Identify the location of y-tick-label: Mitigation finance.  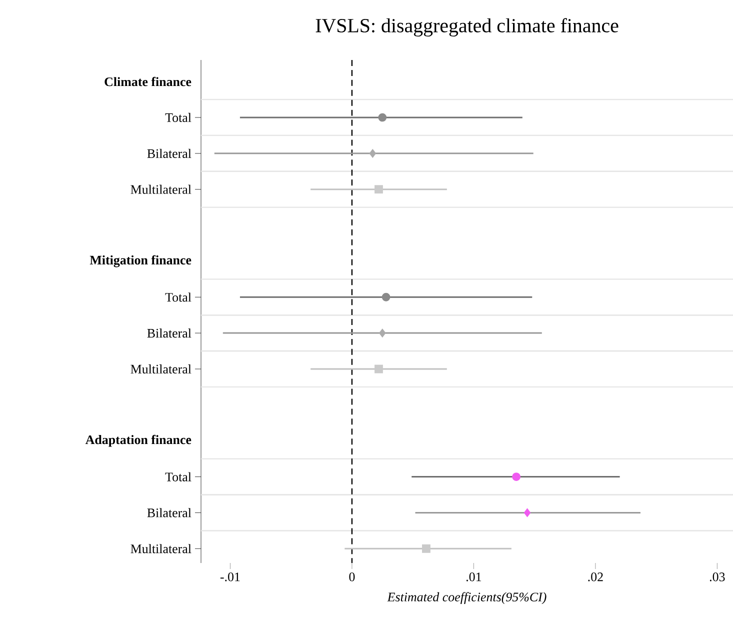
(141, 261).